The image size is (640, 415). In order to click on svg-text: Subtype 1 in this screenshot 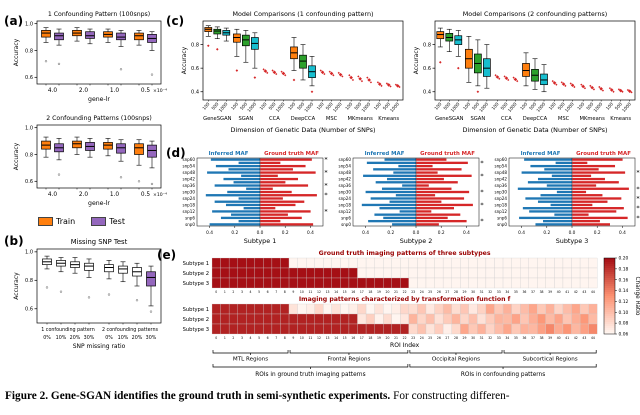, I will do `click(196, 264)`.